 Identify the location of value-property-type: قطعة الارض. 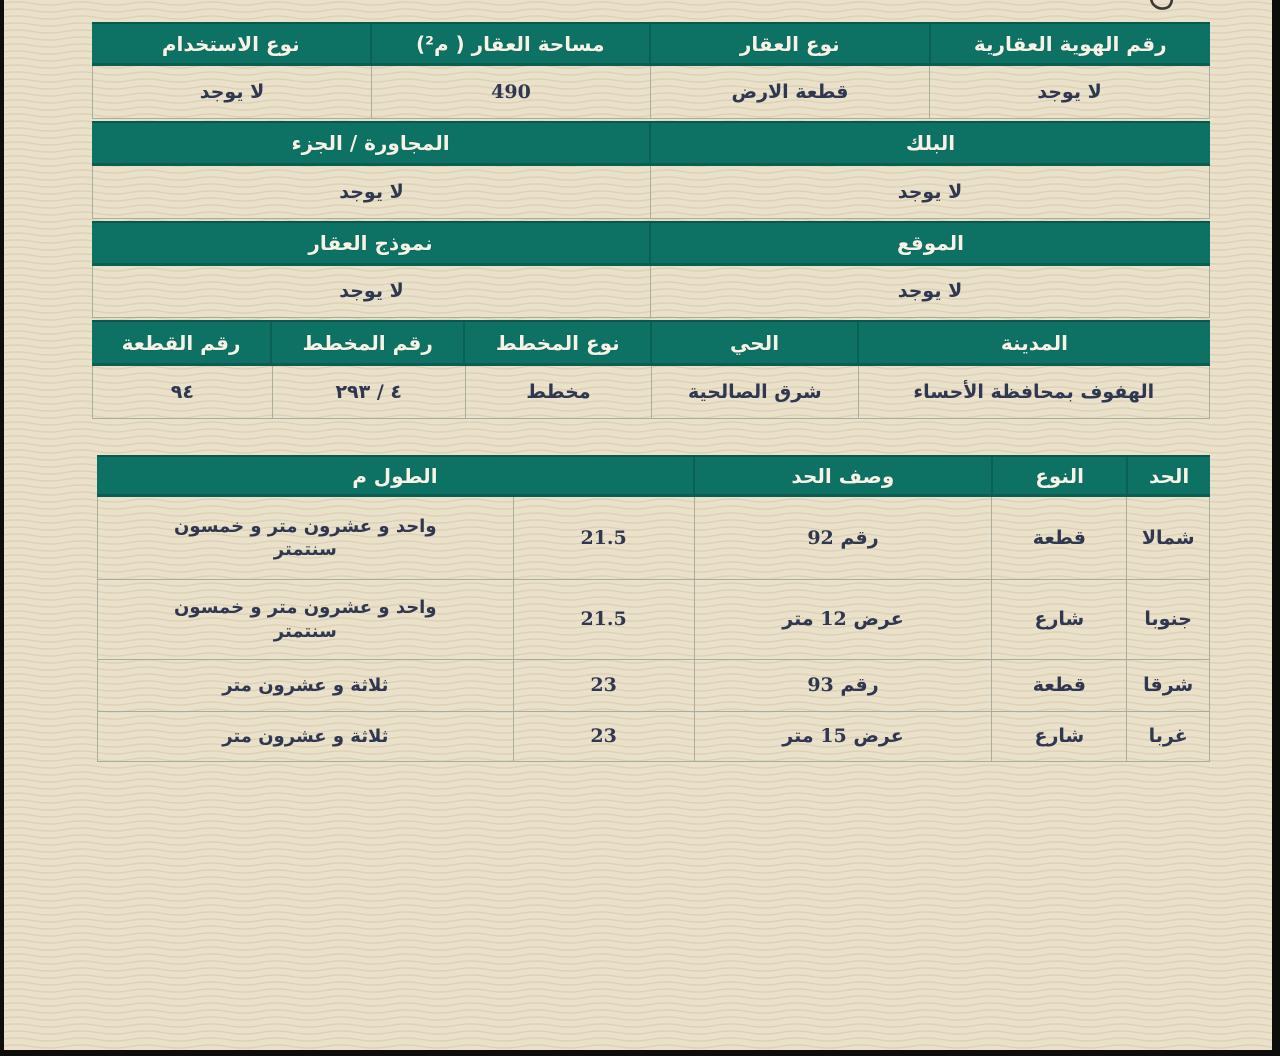
(790, 92).